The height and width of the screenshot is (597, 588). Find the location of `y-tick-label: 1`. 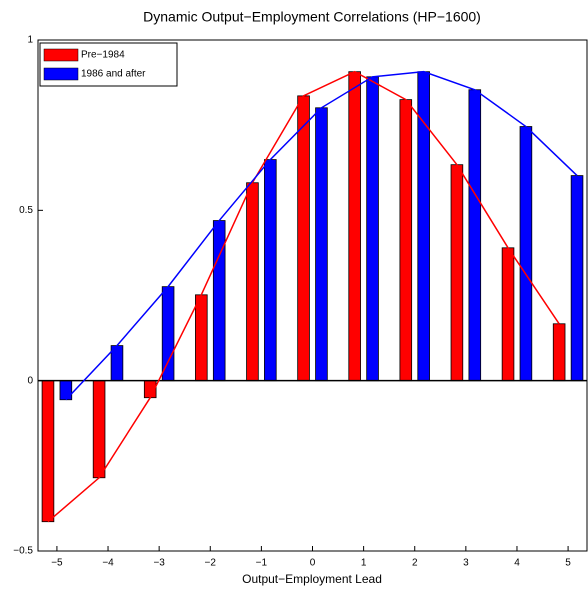

y-tick-label: 1 is located at coordinates (30, 40).